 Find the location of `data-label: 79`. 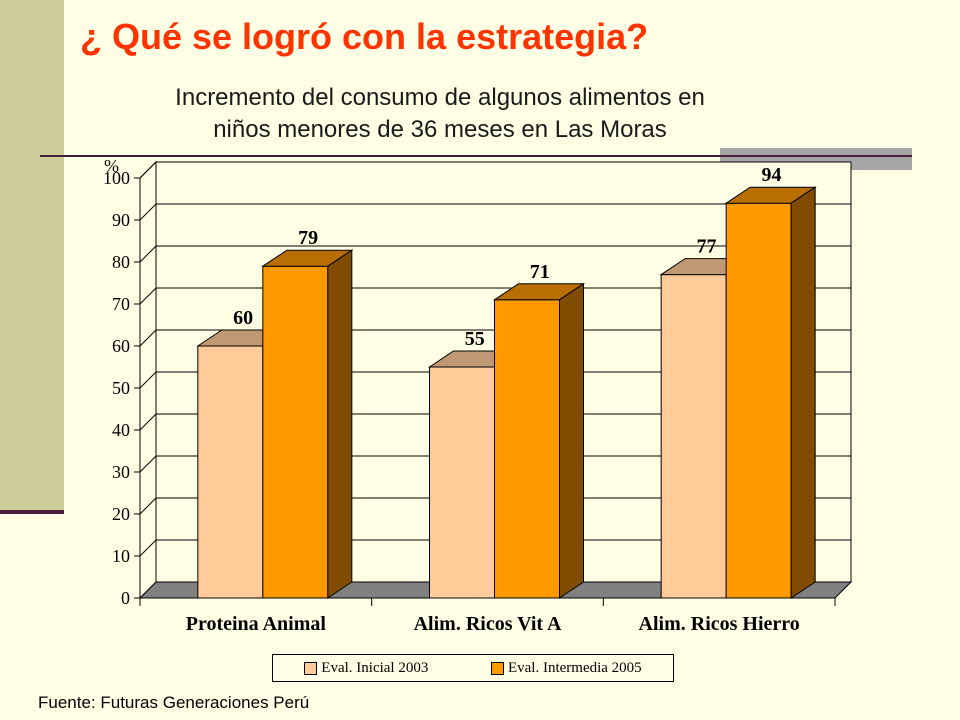

data-label: 79 is located at coordinates (308, 238).